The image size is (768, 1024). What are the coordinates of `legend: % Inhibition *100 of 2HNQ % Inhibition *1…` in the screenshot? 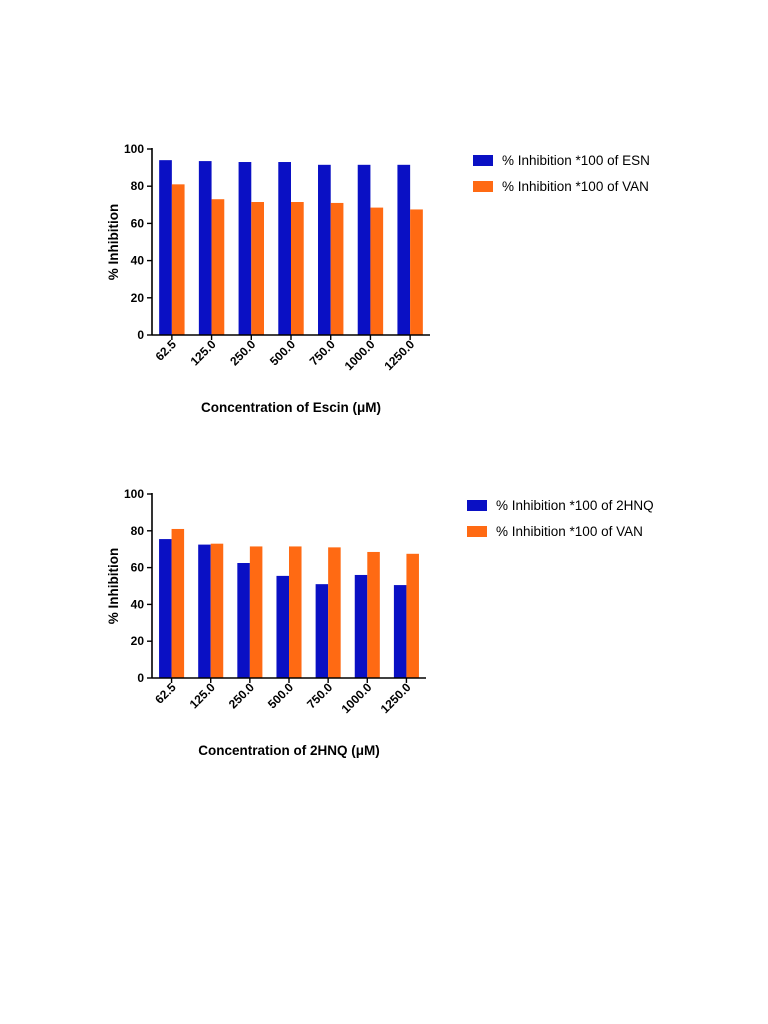 It's located at (560, 518).